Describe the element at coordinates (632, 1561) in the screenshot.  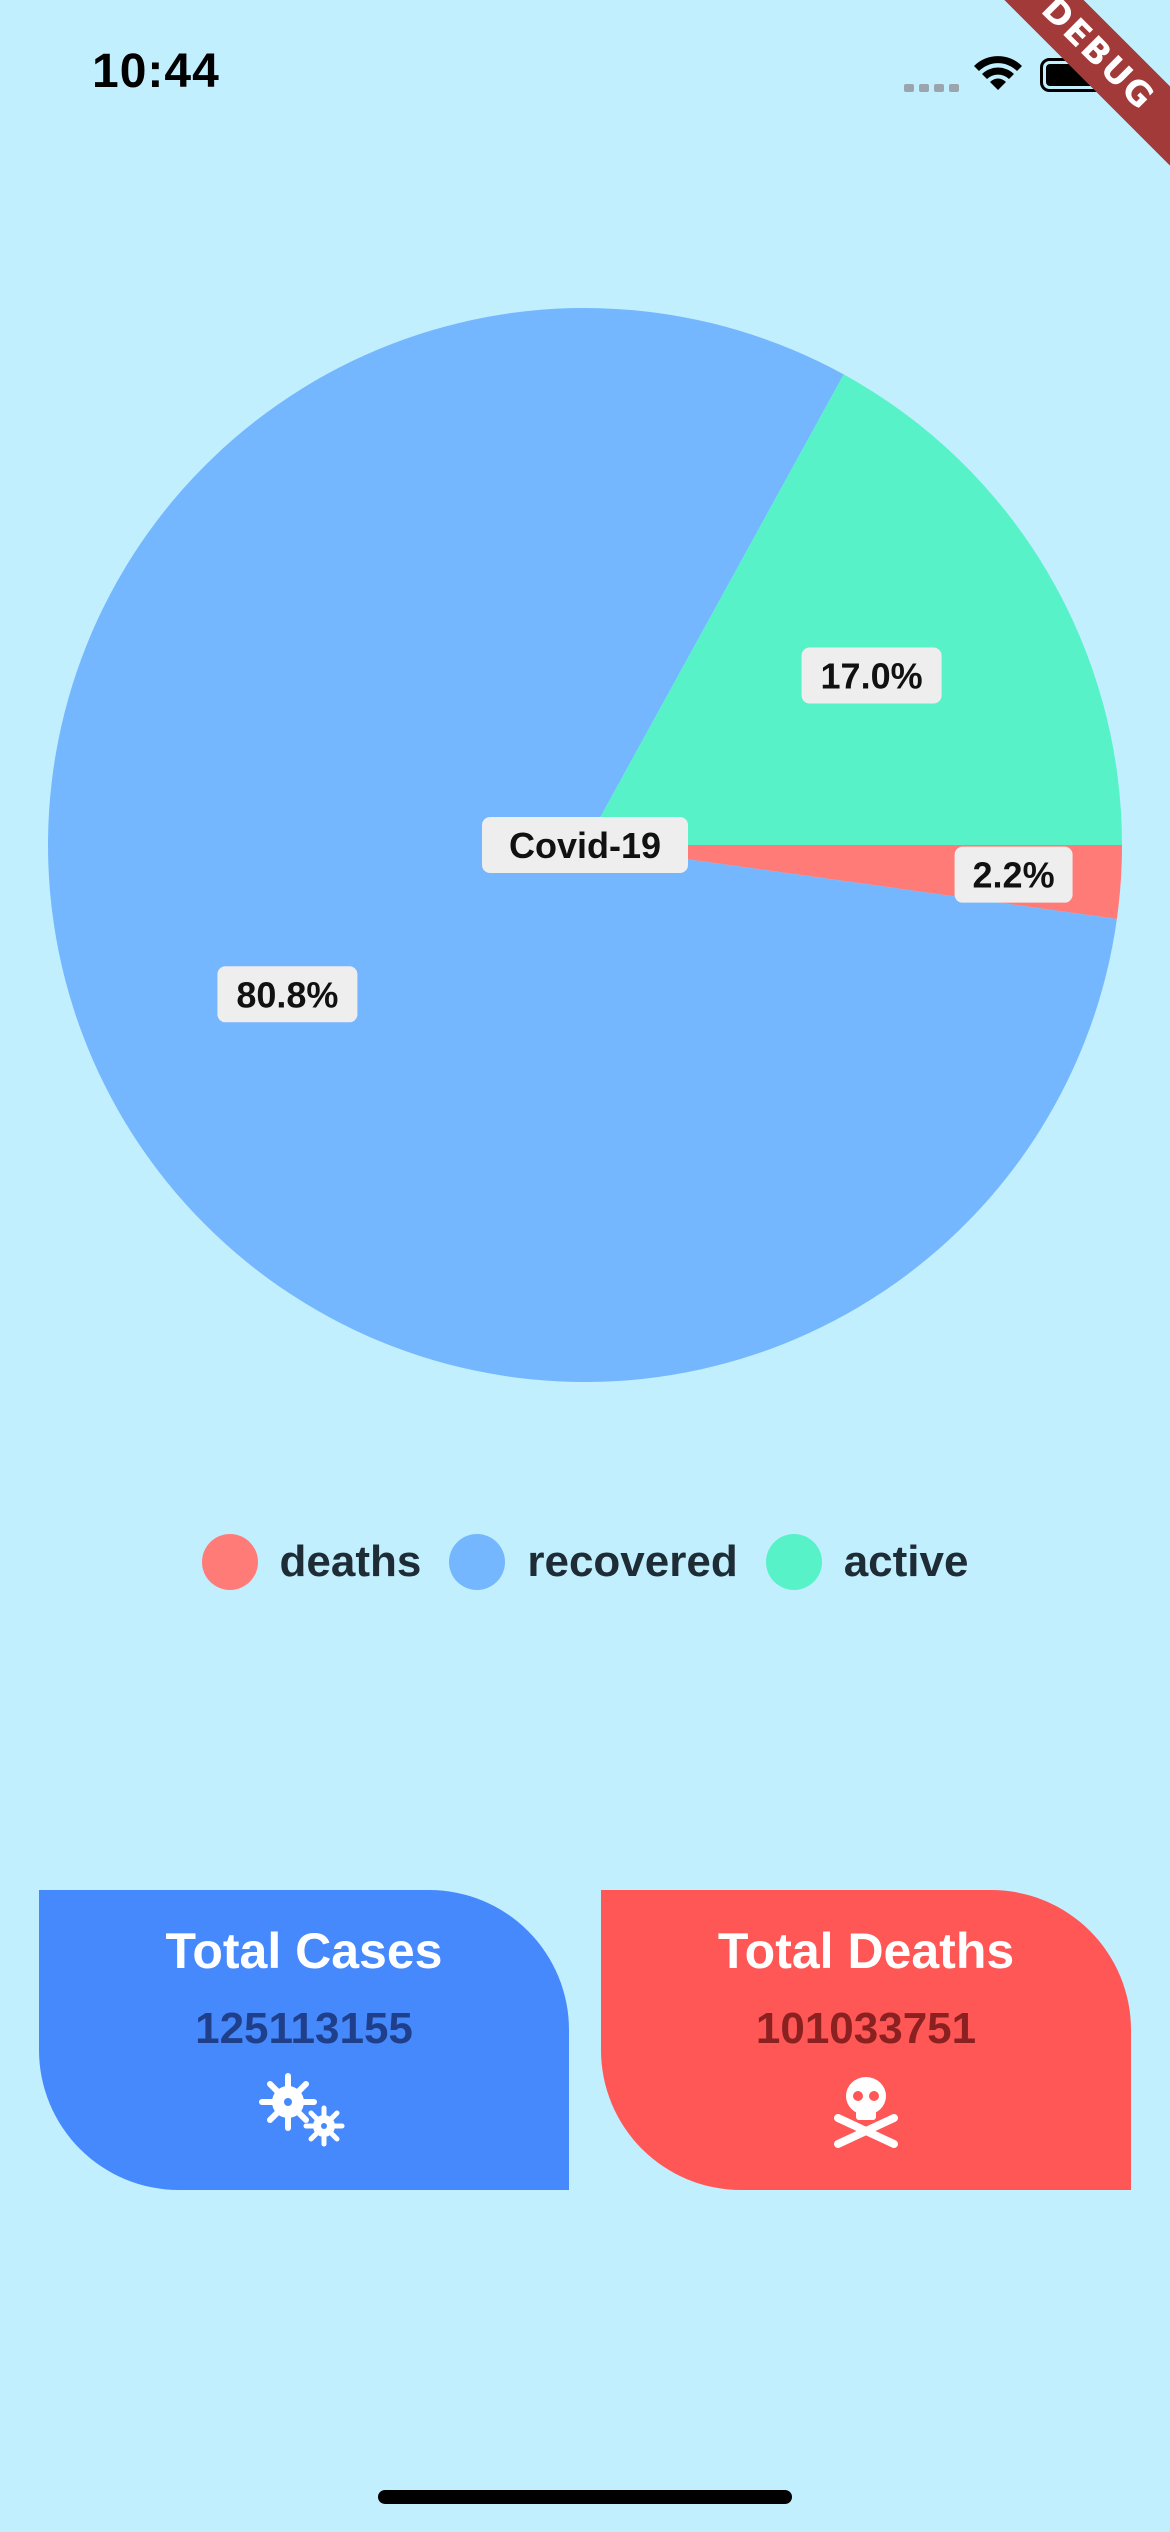
I see `legend-label-recovered: recovered` at that location.